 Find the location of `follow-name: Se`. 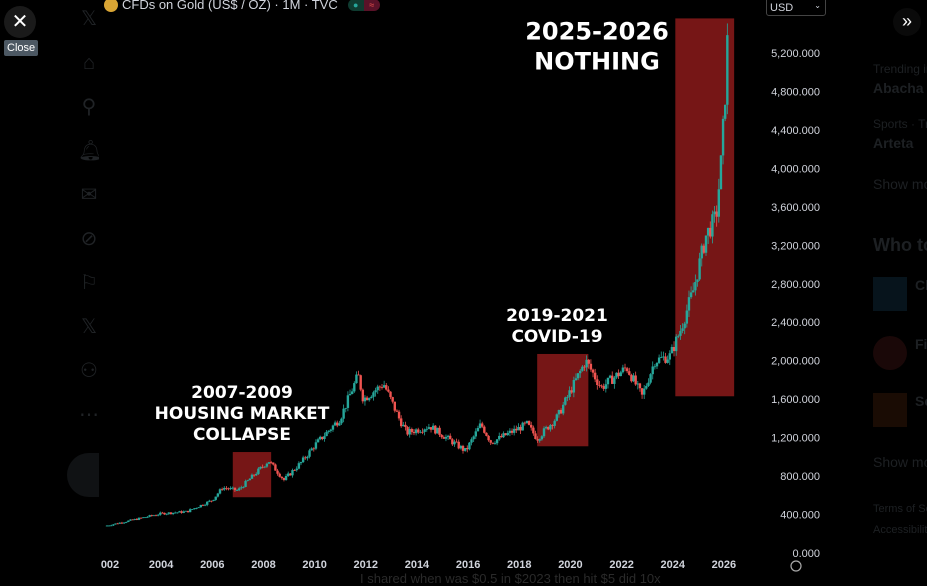

follow-name: Se is located at coordinates (921, 401).